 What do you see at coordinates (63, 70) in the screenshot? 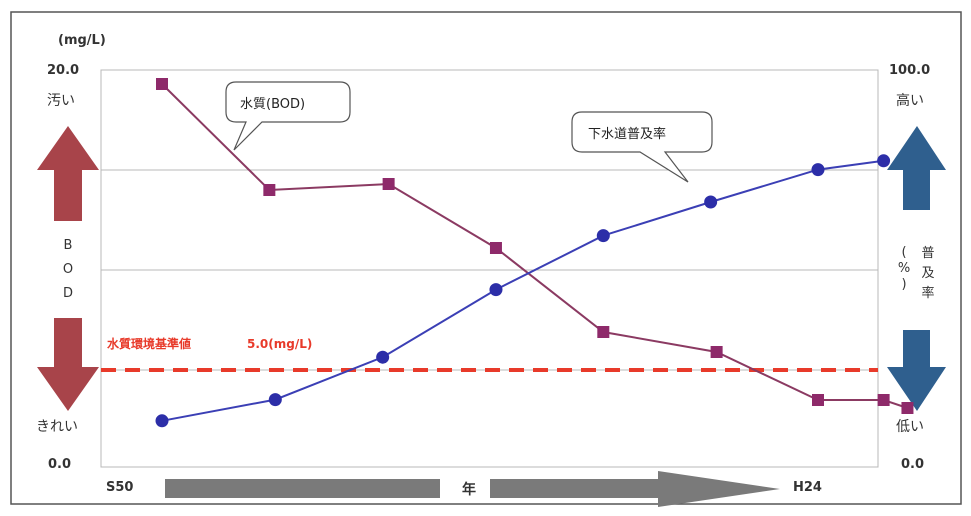
I see `left-axis-top-value: 20.0` at bounding box center [63, 70].